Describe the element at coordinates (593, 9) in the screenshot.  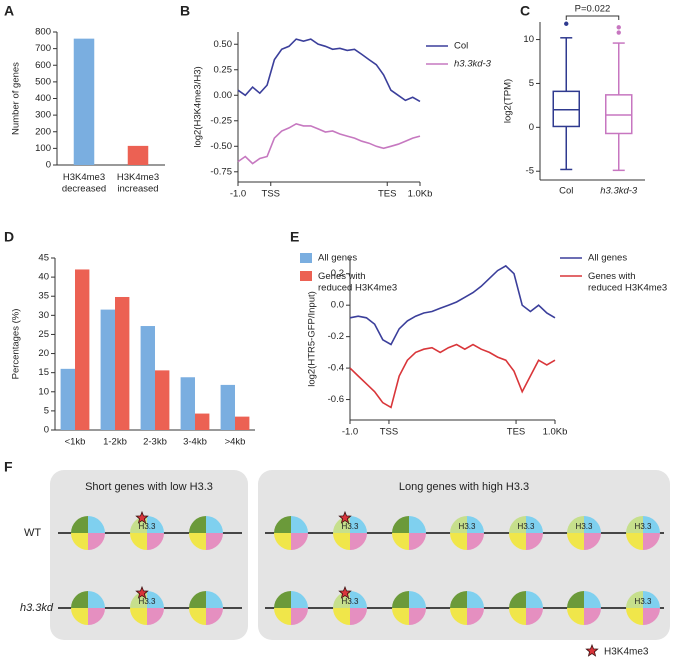
I see `annotation: P=0.022` at that location.